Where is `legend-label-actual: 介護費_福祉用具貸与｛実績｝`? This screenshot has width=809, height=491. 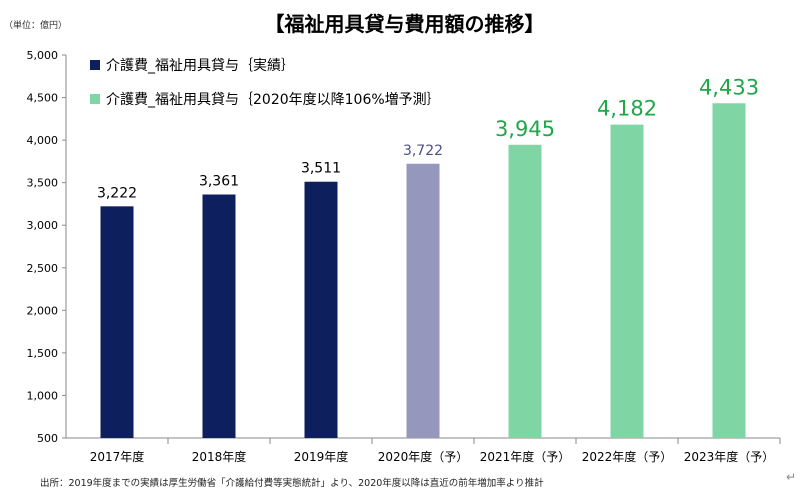 legend-label-actual: 介護費_福祉用具貸与｛実績｝ is located at coordinates (200, 66).